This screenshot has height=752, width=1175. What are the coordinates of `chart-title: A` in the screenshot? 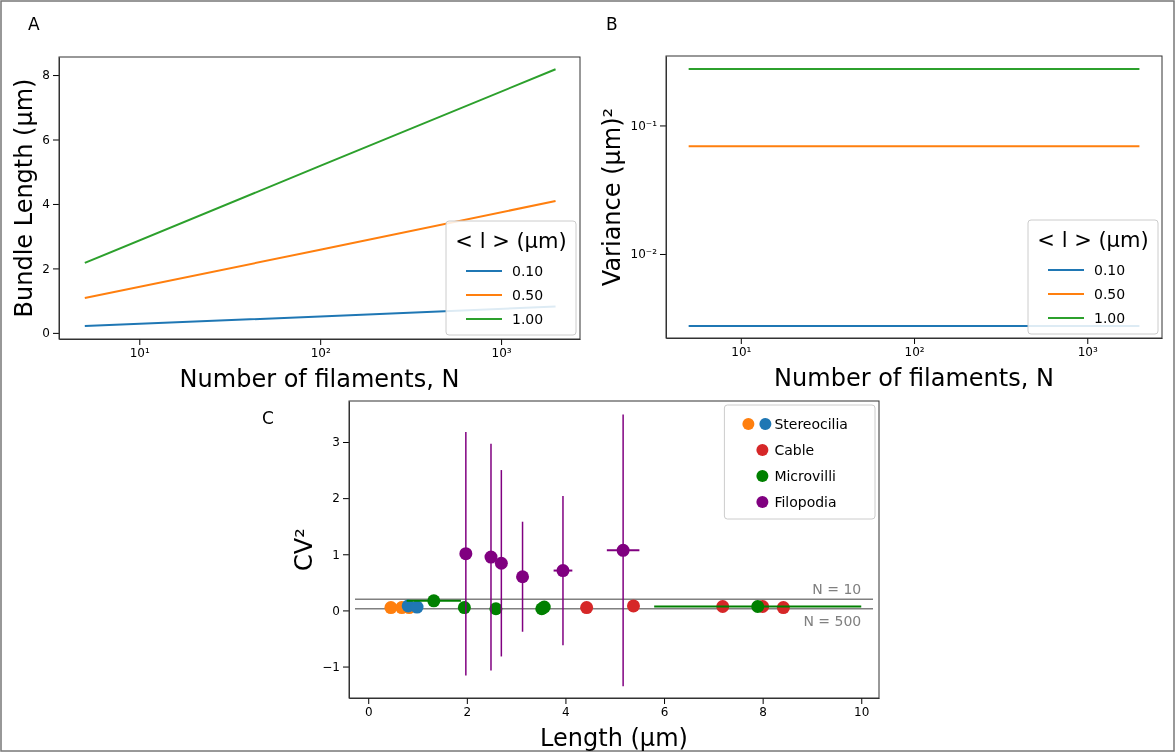 It's located at (34, 24).